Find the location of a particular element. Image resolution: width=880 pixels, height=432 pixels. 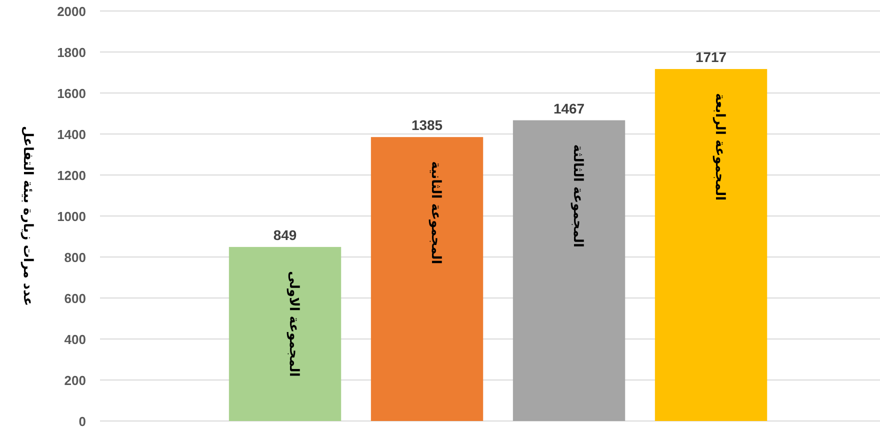

y-tick-label: 400 is located at coordinates (75, 339).